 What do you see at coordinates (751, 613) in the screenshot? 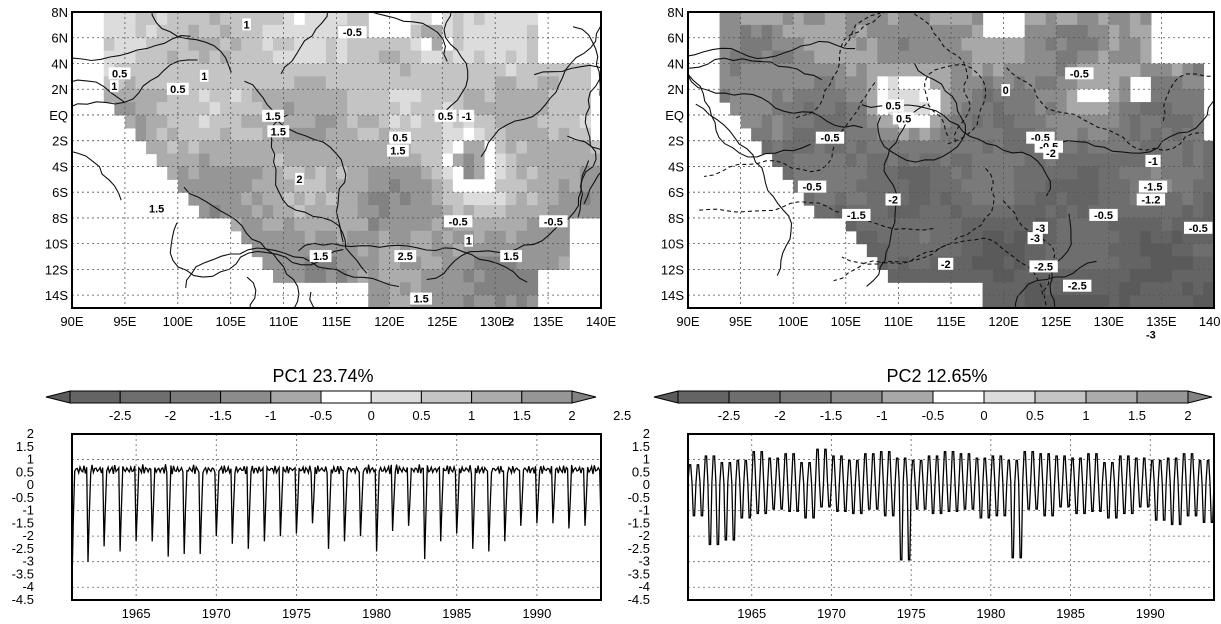
I see `x-tick-label: 1965` at bounding box center [751, 613].